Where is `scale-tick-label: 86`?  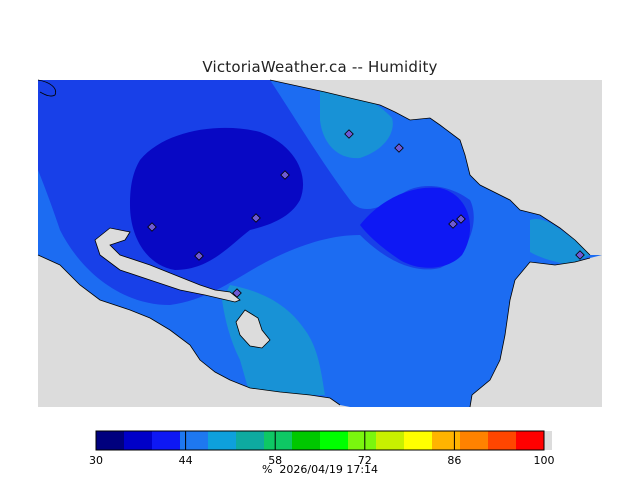
scale-tick-label: 86 is located at coordinates (454, 460).